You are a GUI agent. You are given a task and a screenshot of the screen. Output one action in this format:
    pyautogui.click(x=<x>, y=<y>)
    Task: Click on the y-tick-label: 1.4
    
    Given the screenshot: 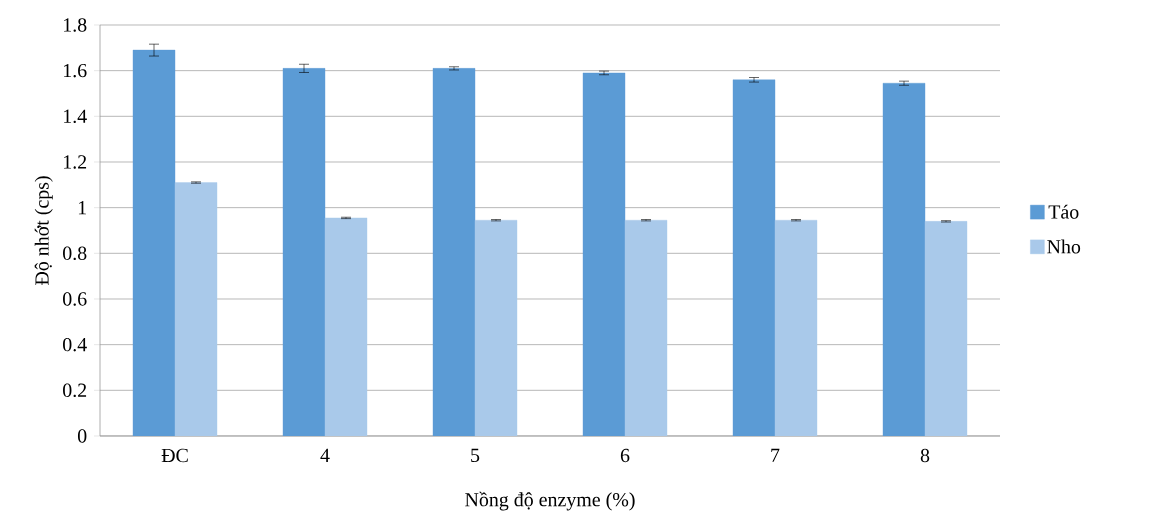 What is the action you would take?
    pyautogui.click(x=75, y=116)
    